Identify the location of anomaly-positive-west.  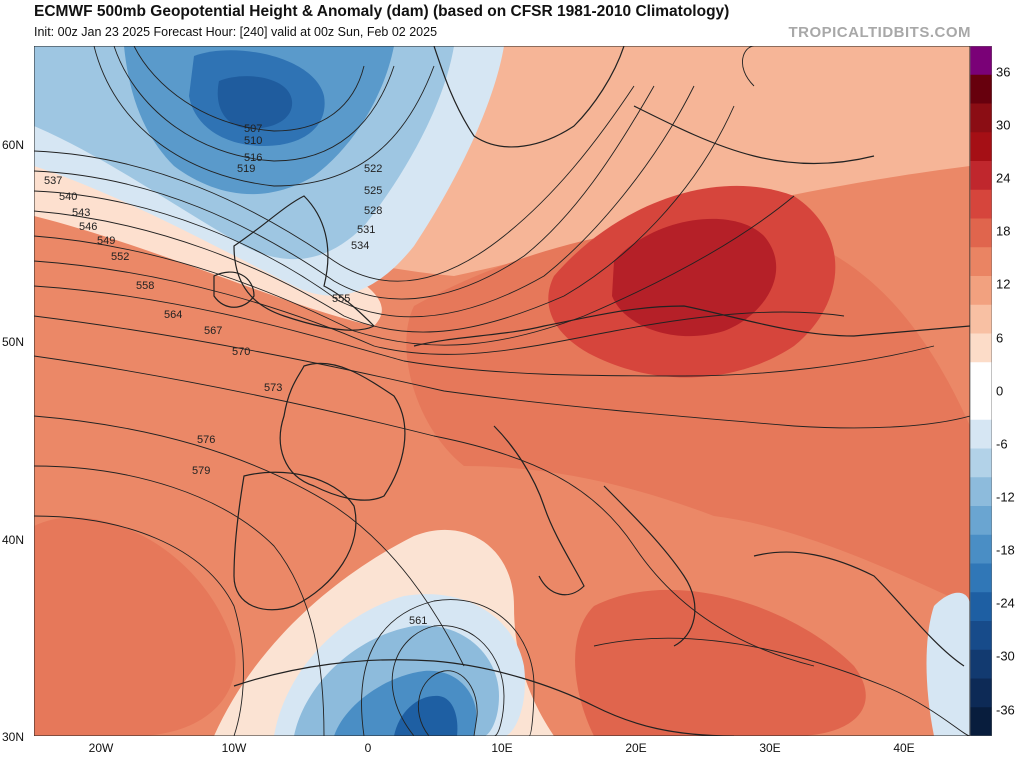
(135, 626).